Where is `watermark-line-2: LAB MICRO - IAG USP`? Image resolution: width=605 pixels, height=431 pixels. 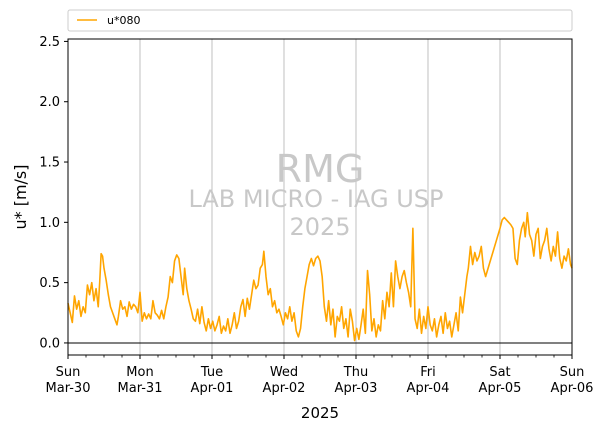 watermark-line-2: LAB MICRO - IAG USP is located at coordinates (315, 199).